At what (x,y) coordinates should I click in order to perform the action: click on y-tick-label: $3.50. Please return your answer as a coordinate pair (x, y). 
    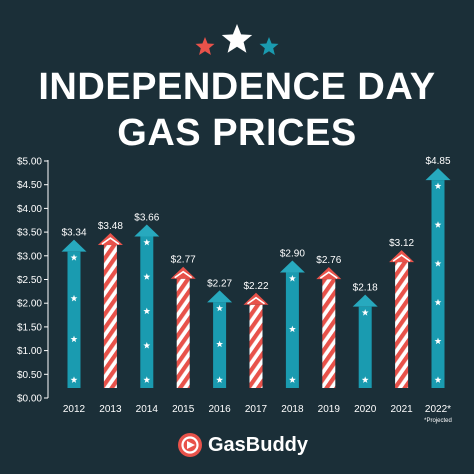
    Looking at the image, I should click on (29, 233).